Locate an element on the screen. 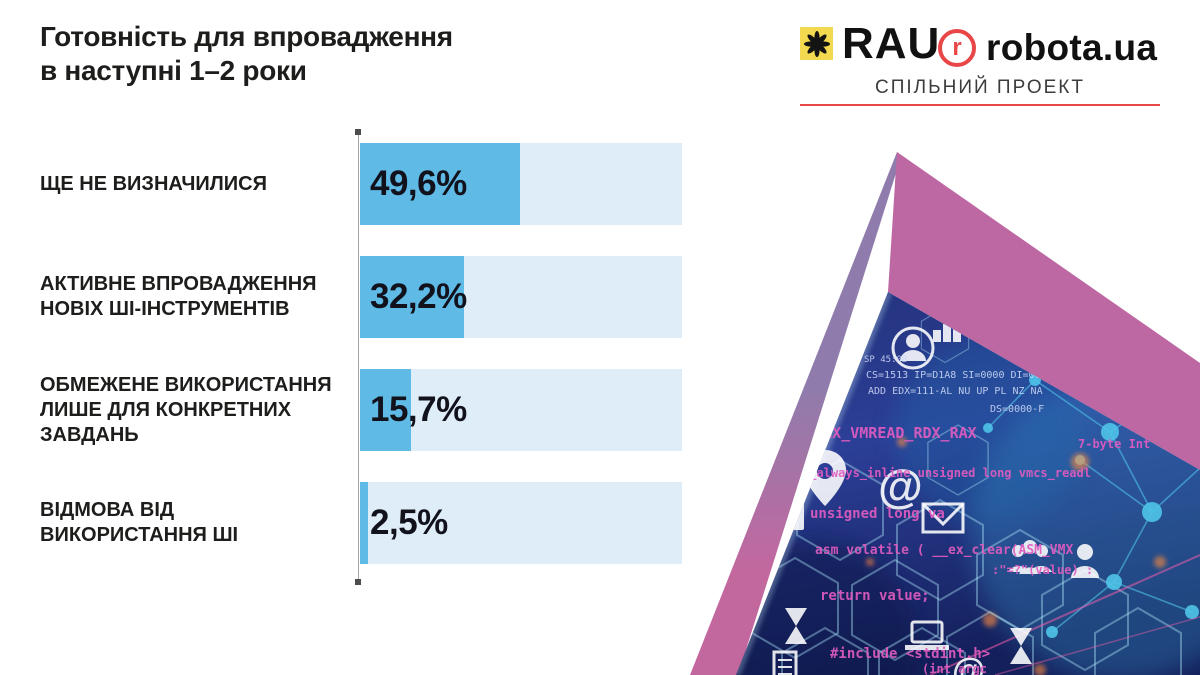 This screenshot has width=1200, height=675. building-icon is located at coordinates (785, 662).